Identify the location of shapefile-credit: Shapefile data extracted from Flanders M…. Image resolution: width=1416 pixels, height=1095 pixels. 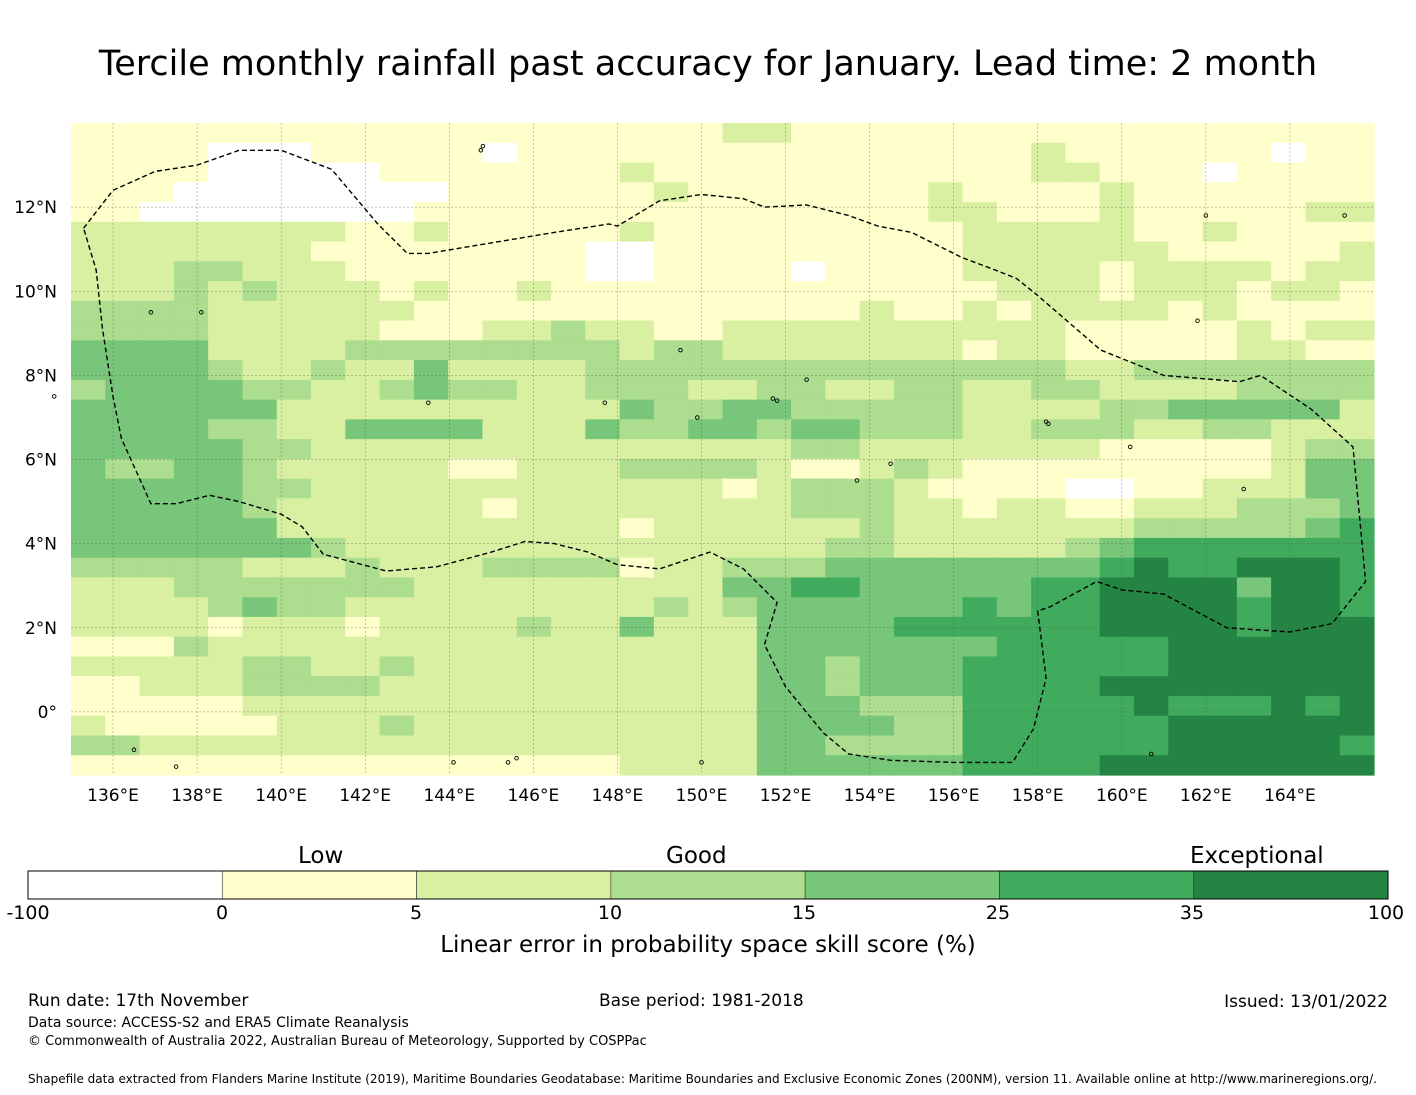
(702, 1079).